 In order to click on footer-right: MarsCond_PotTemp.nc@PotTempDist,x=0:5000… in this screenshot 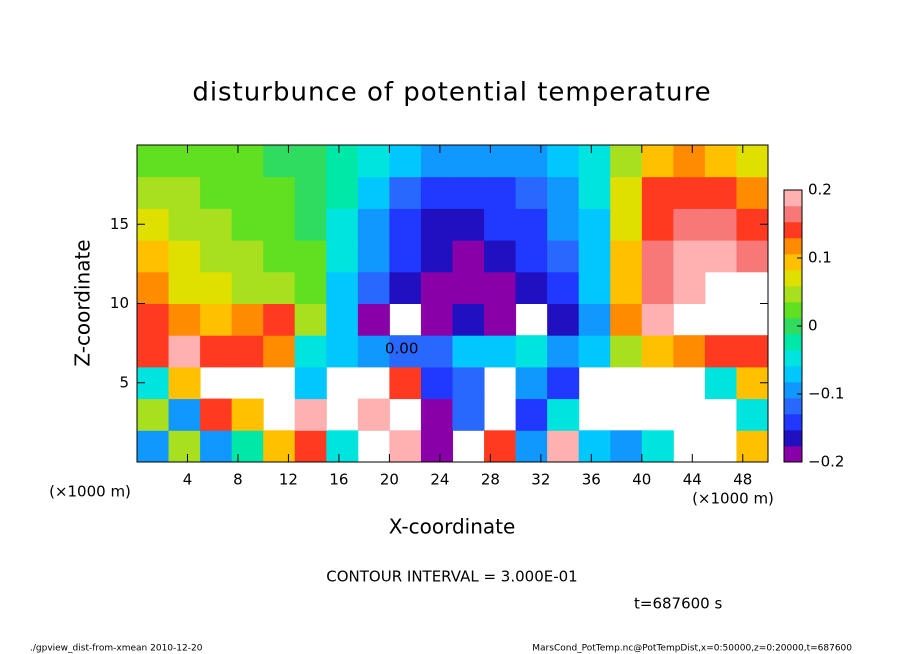, I will do `click(692, 649)`.